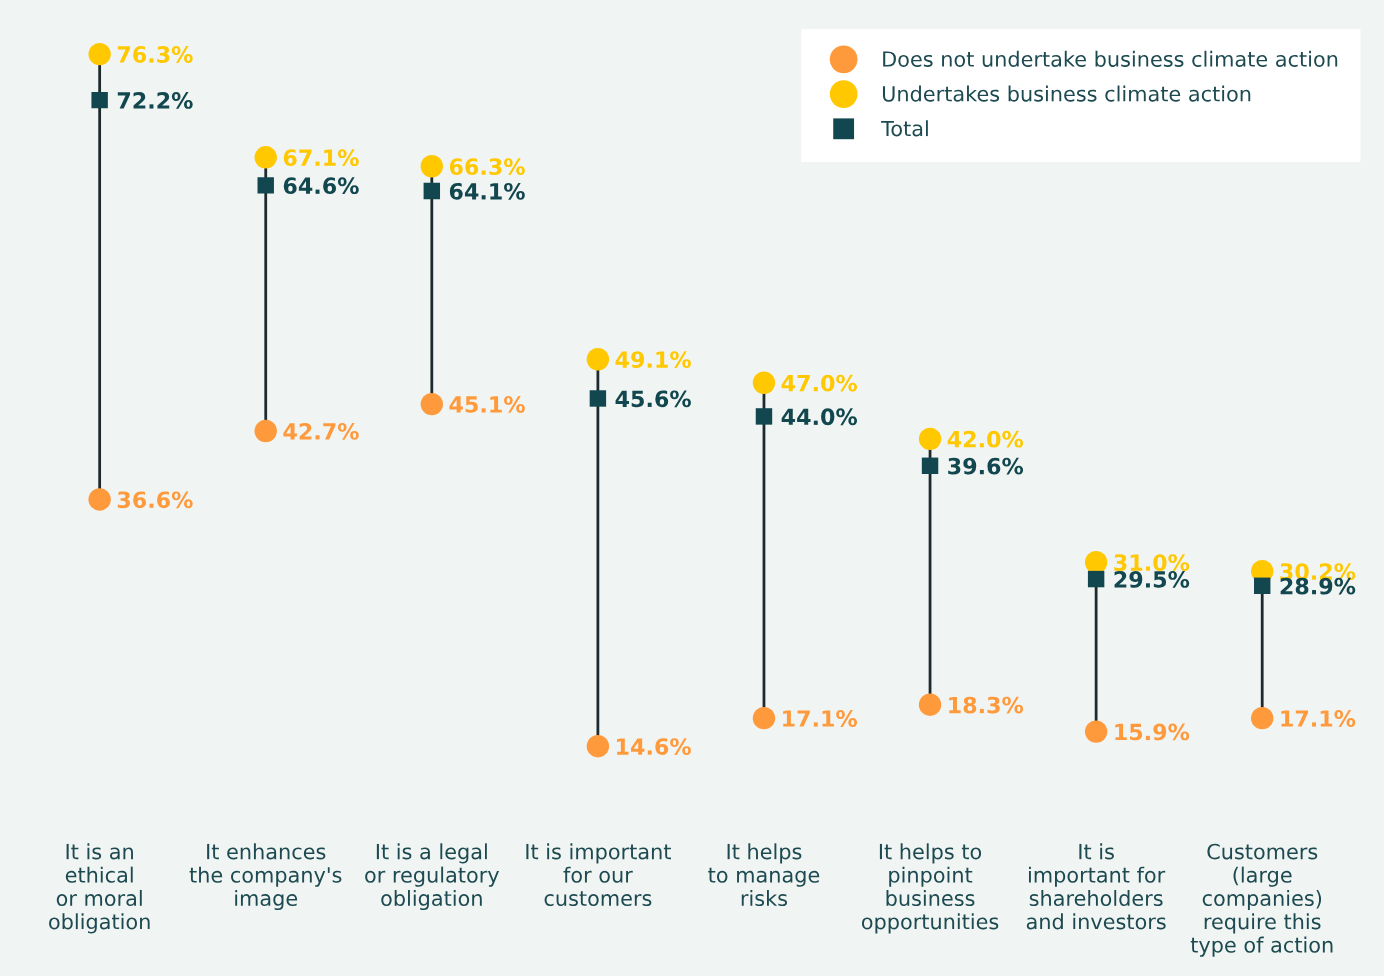 This screenshot has width=1384, height=976. I want to click on data-label: 45.6%, so click(653, 399).